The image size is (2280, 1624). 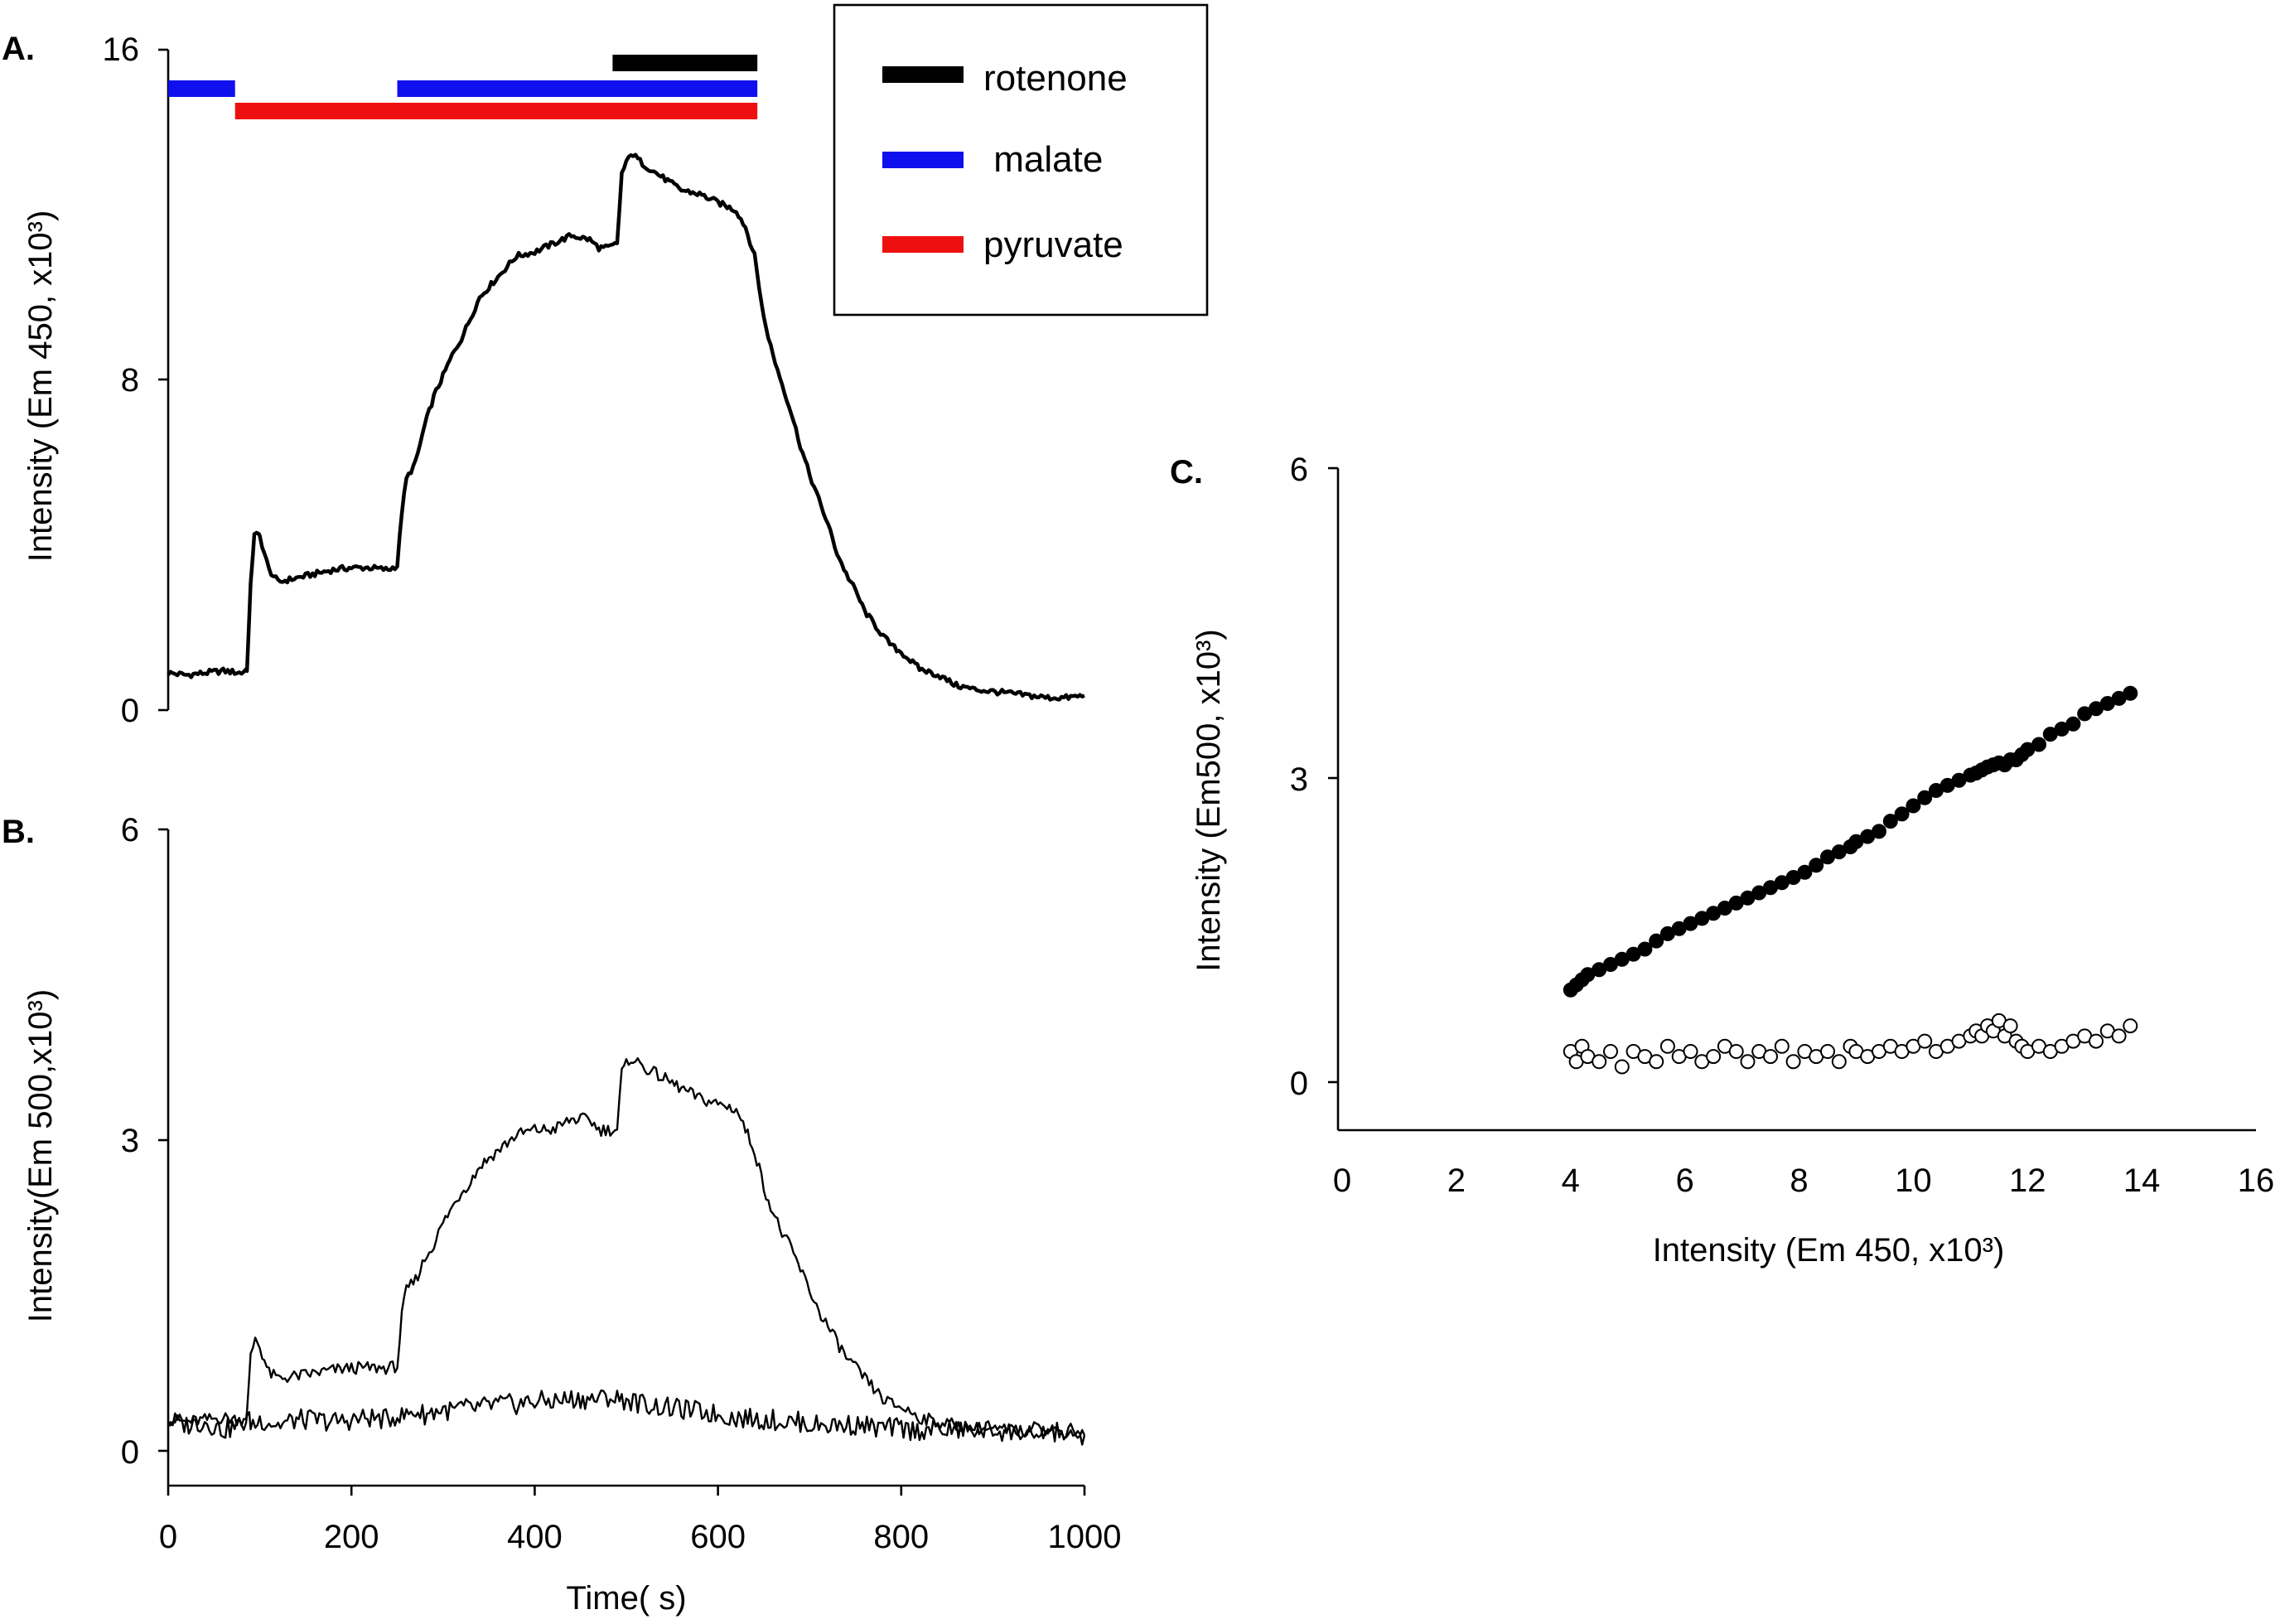 I want to click on panel-b-x-tick-label: 200, so click(x=351, y=1537).